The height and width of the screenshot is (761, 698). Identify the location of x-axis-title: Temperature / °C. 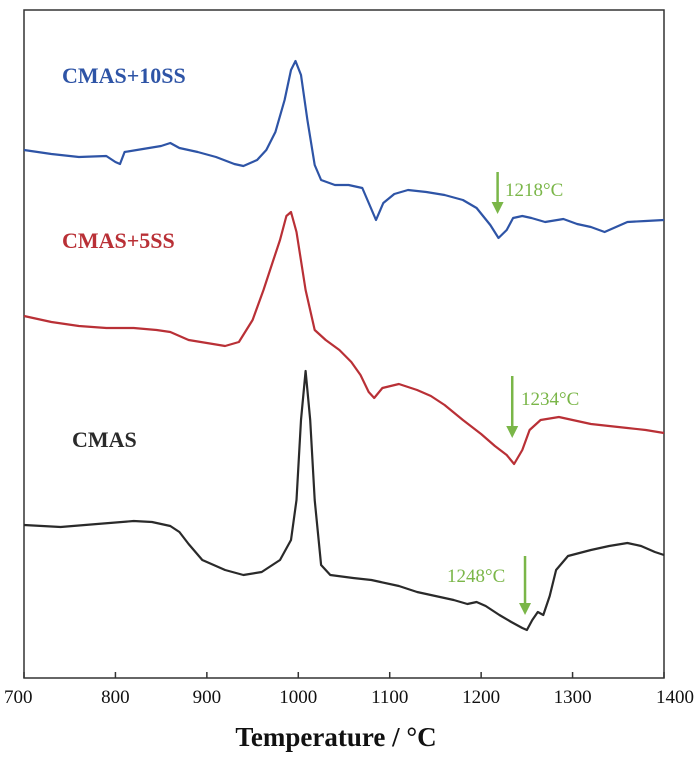
(335, 737).